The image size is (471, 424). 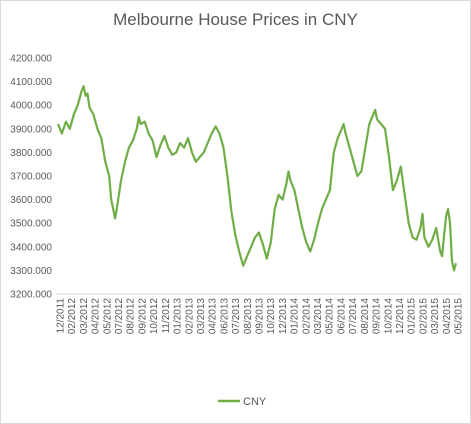 I want to click on y-tick-label: 4100.000, so click(x=31, y=82).